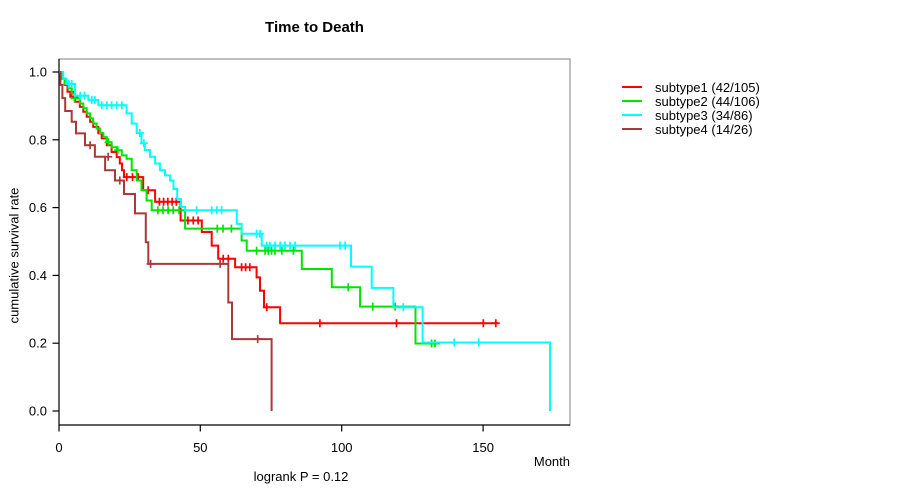 The image size is (900, 500). What do you see at coordinates (704, 129) in the screenshot?
I see `legend-label: subtype4 (14/26)` at bounding box center [704, 129].